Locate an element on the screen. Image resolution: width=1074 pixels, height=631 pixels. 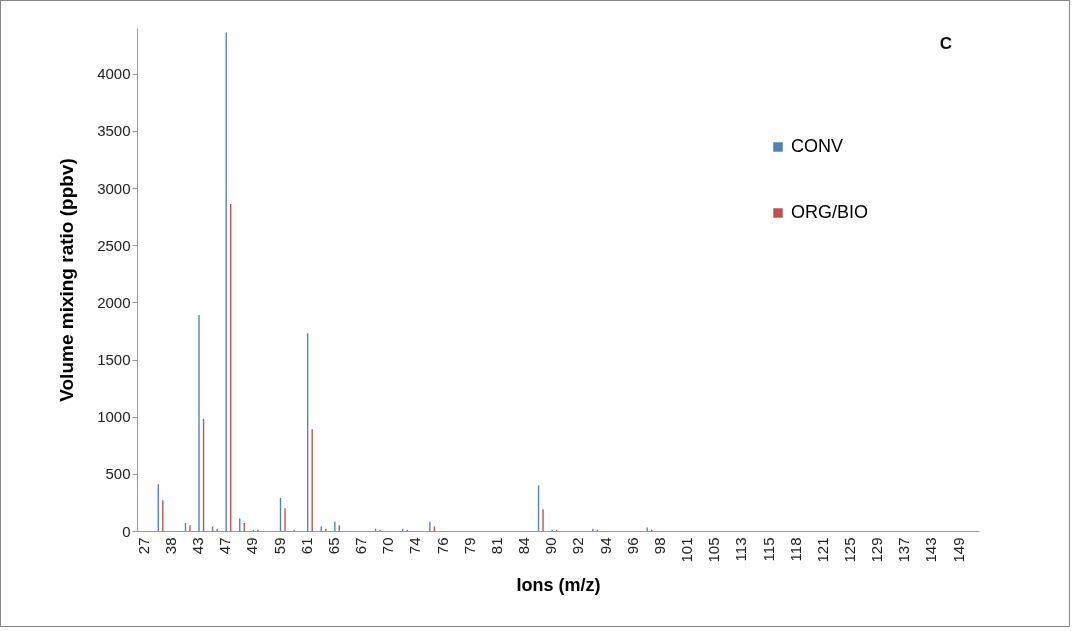
legend-label: ORG/BIO is located at coordinates (830, 212).